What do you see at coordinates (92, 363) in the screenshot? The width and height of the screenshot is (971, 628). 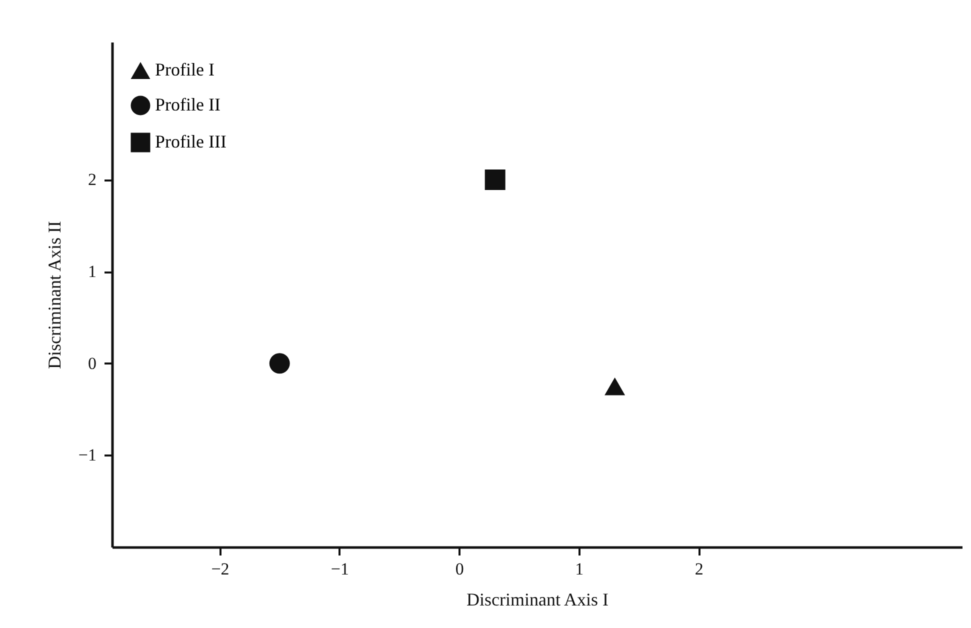 I see `y-tick-label: 0` at bounding box center [92, 363].